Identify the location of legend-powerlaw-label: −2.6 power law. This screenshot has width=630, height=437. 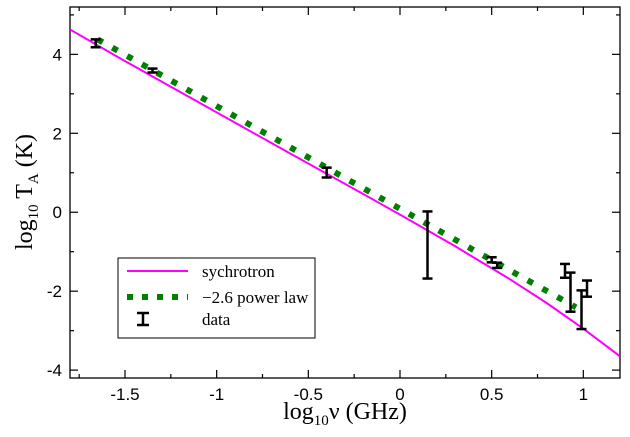
(255, 297).